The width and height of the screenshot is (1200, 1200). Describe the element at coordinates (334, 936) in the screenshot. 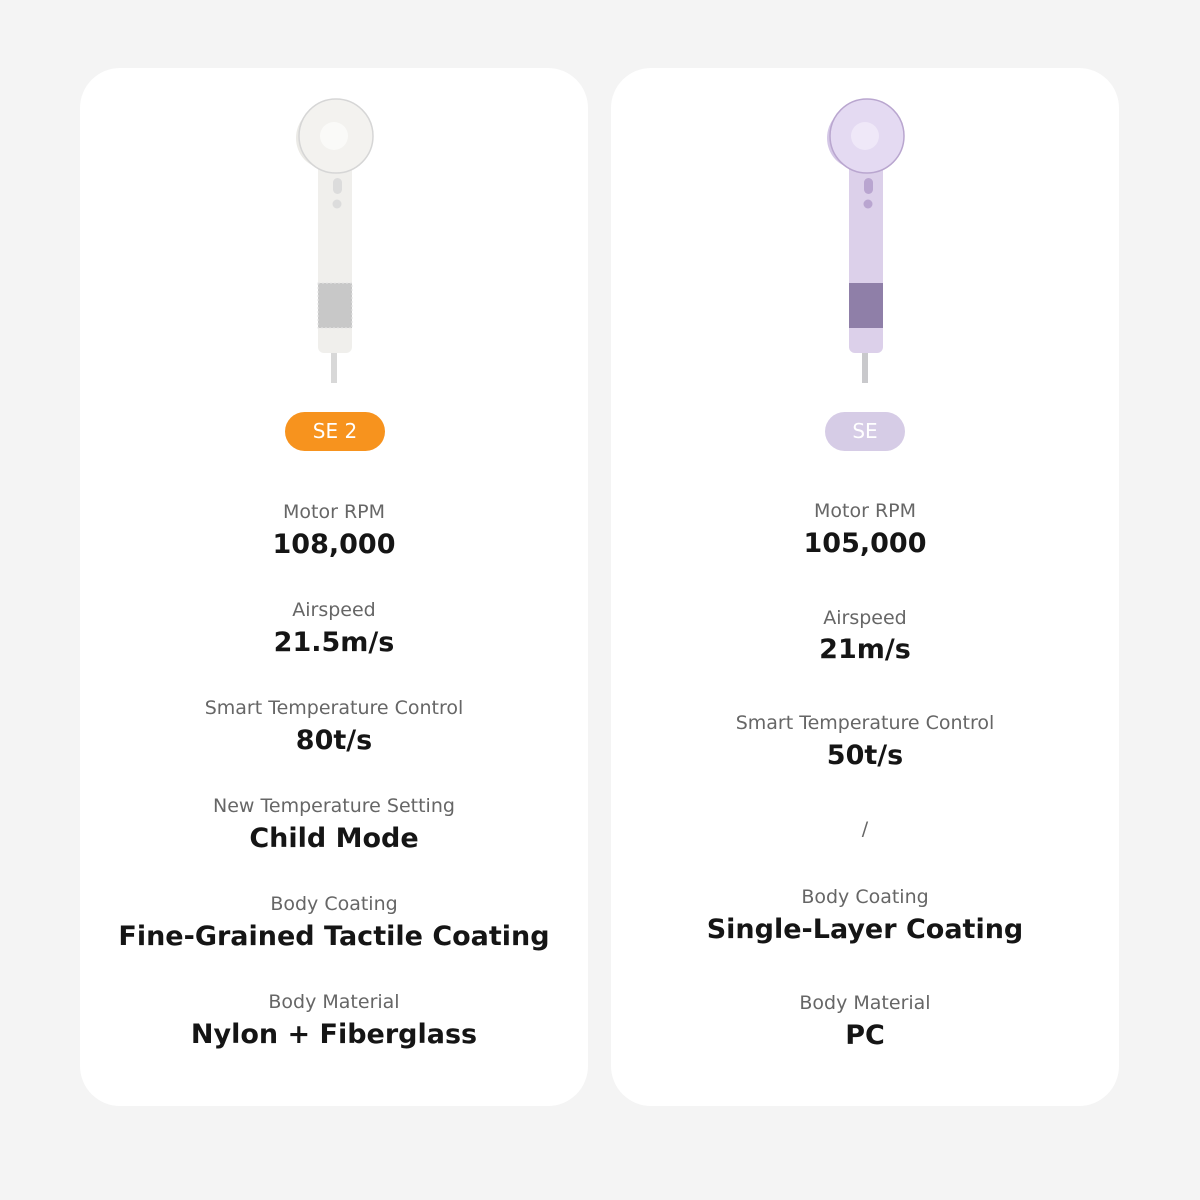

I see `spec-value: Fine-Grained Tactile Coating` at that location.